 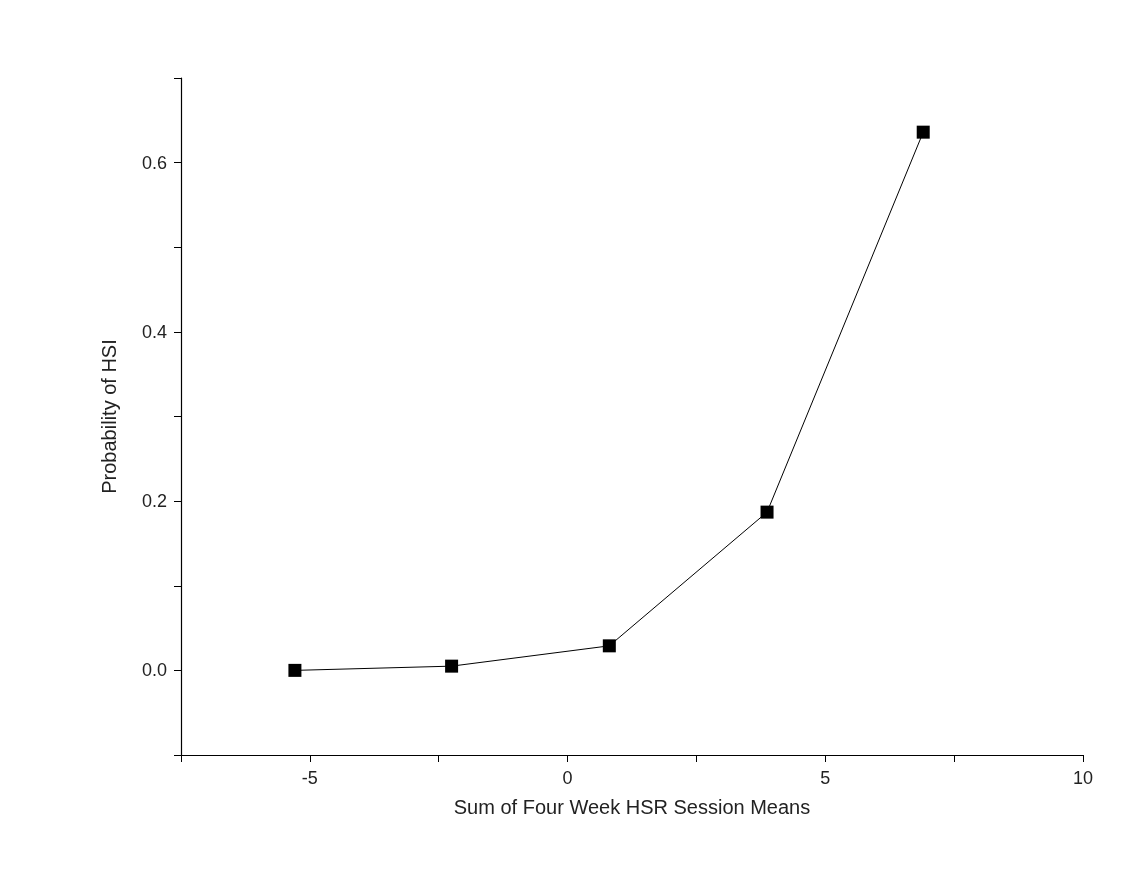 What do you see at coordinates (109, 416) in the screenshot?
I see `y-axis-title: Probability of HSI` at bounding box center [109, 416].